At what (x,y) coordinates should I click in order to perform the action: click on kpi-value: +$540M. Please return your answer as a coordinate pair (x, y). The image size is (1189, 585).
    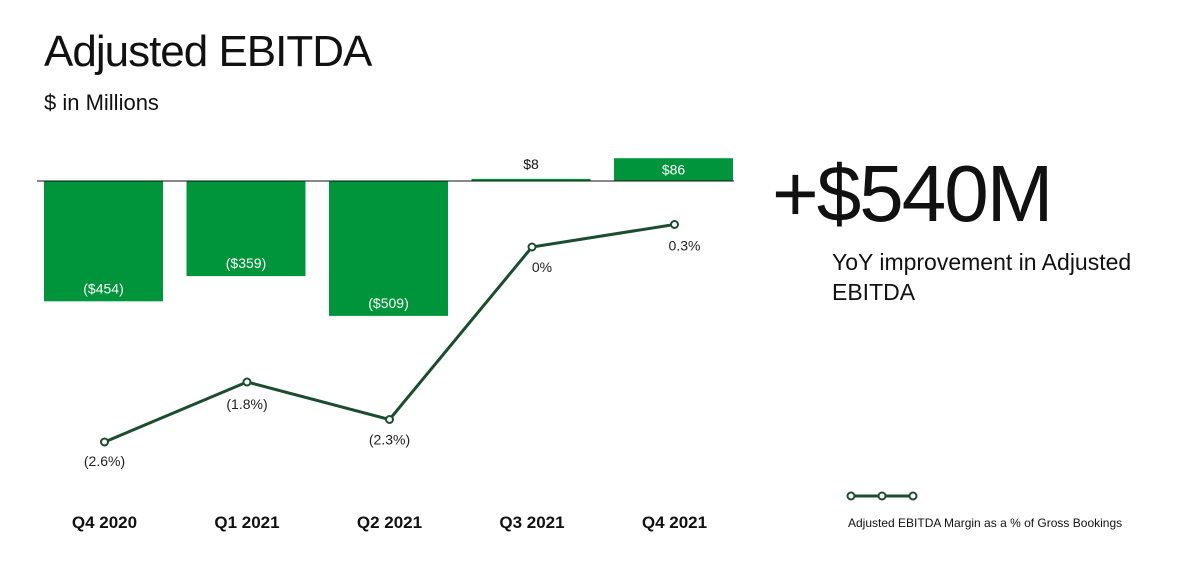
    Looking at the image, I should click on (912, 193).